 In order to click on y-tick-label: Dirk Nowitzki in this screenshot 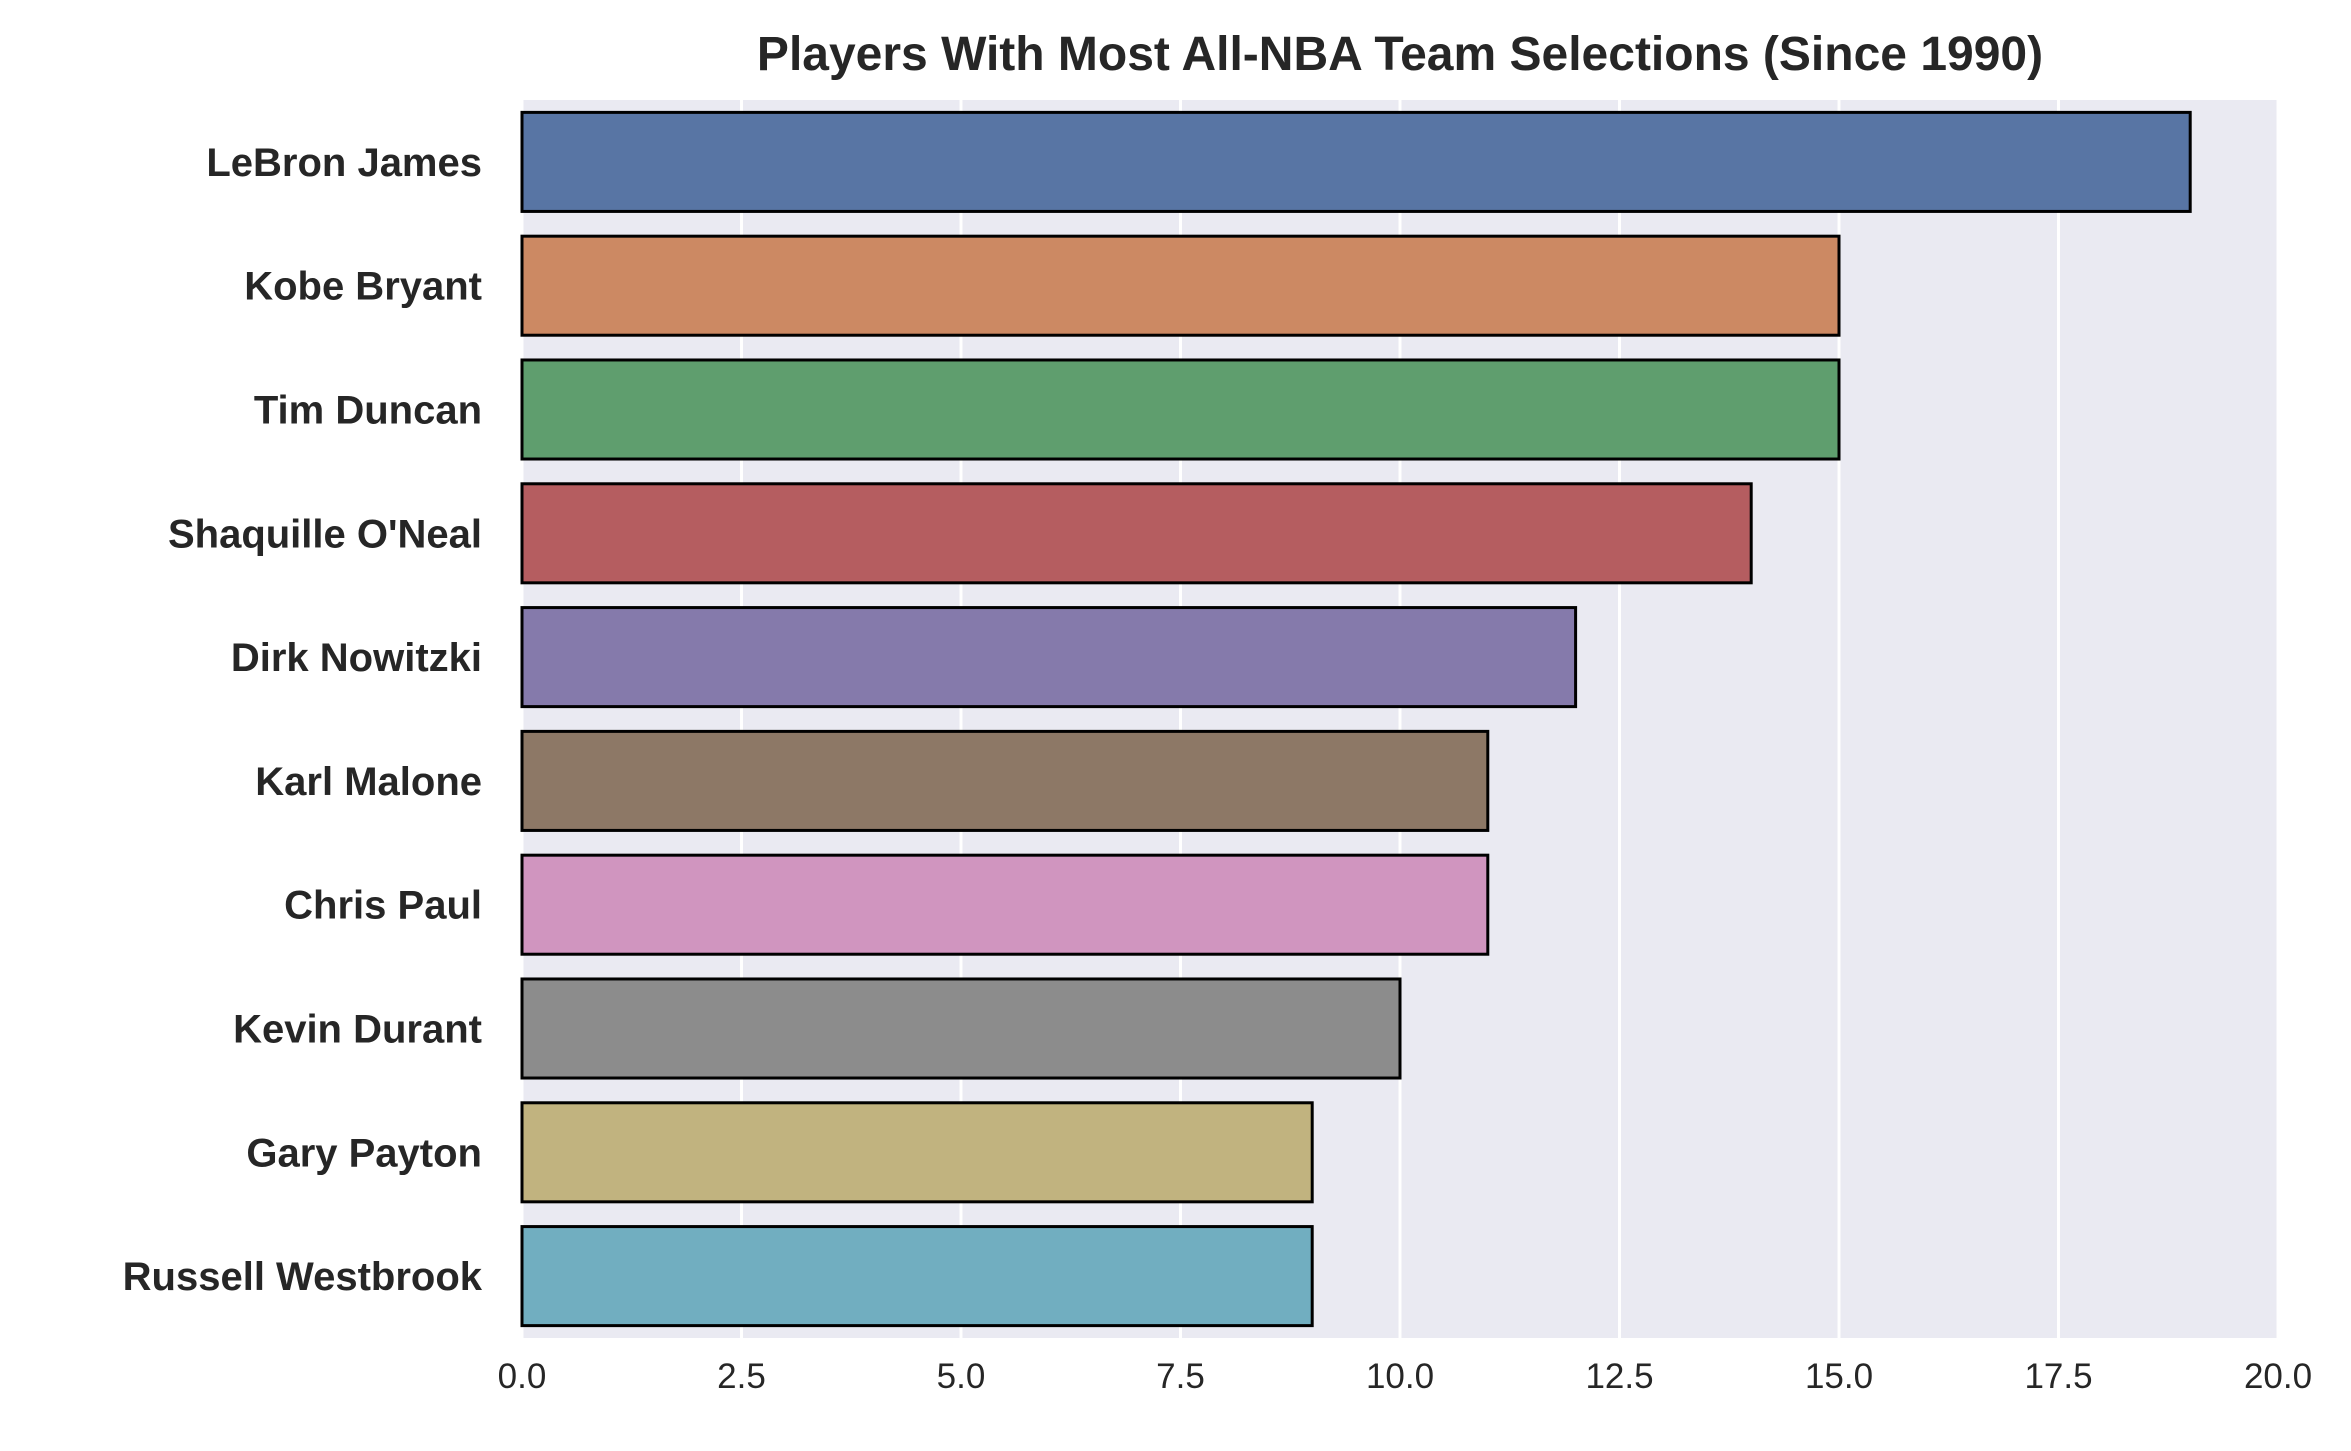, I will do `click(356, 658)`.